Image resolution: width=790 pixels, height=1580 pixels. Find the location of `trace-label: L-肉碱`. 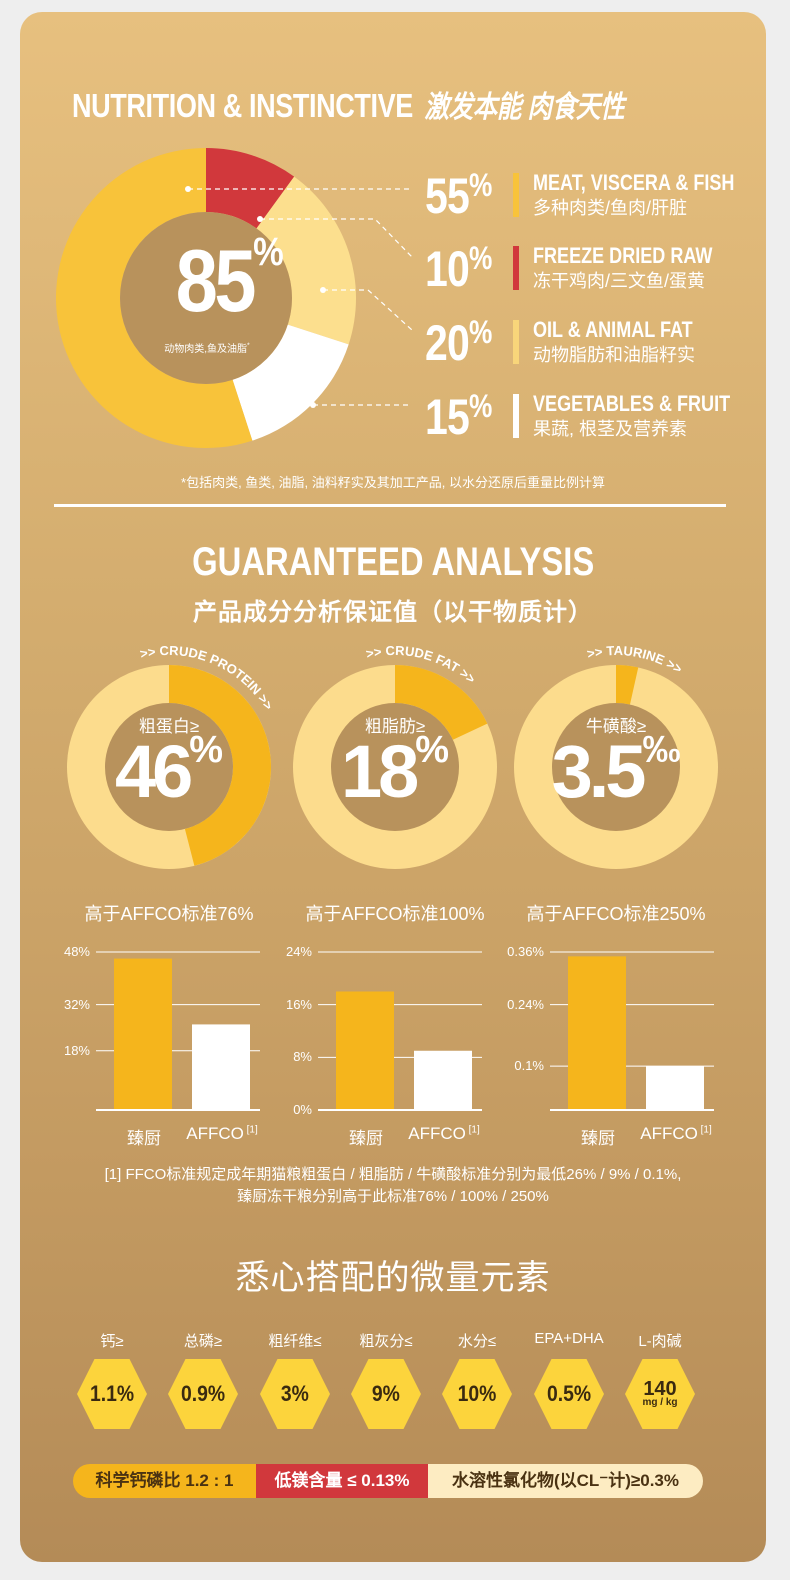

trace-label: L-肉碱 is located at coordinates (660, 1341).